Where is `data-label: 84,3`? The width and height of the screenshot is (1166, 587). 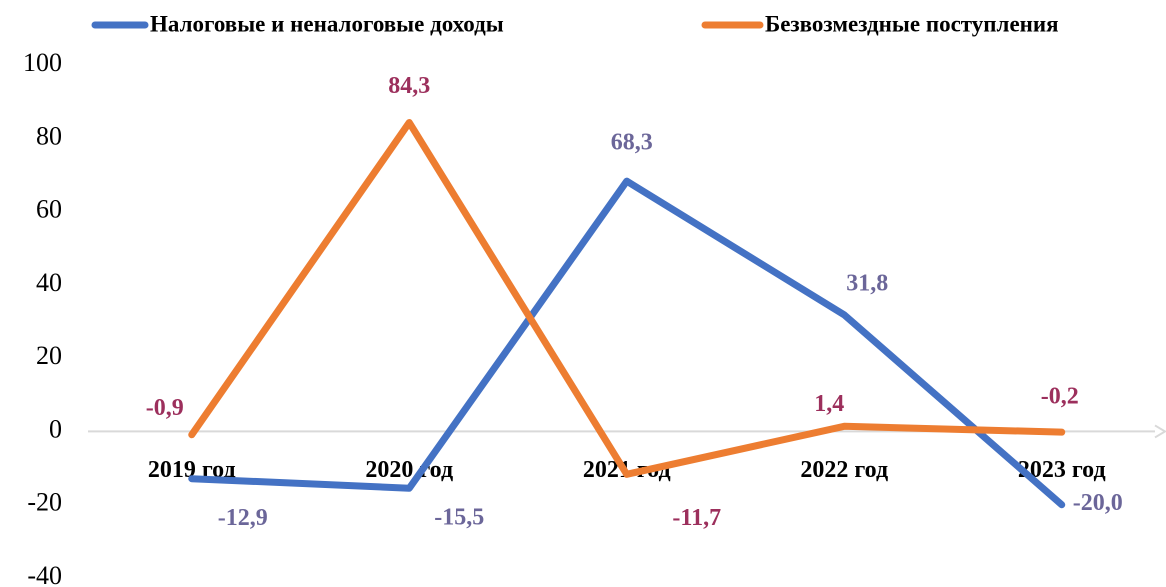 data-label: 84,3 is located at coordinates (409, 86).